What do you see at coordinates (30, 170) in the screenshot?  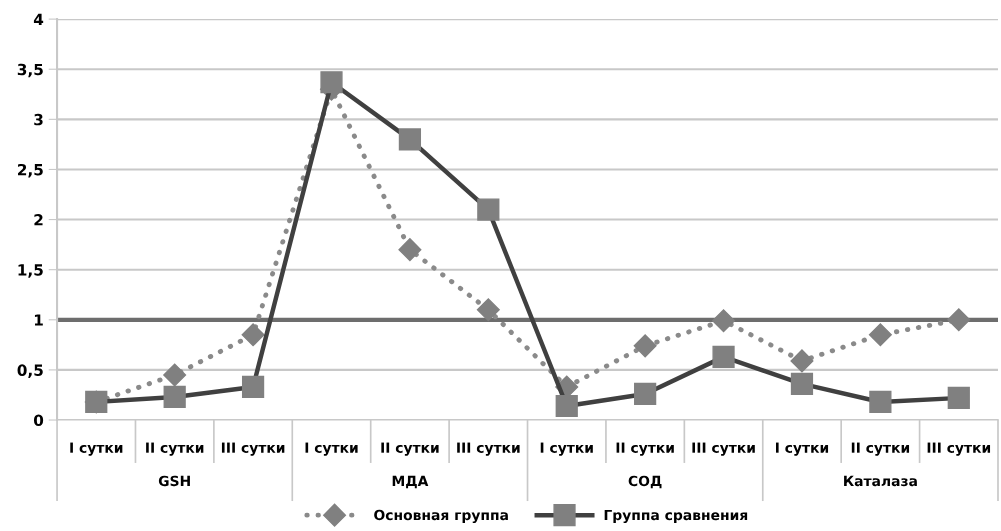 I see `y-tick-label: 2,5` at bounding box center [30, 170].